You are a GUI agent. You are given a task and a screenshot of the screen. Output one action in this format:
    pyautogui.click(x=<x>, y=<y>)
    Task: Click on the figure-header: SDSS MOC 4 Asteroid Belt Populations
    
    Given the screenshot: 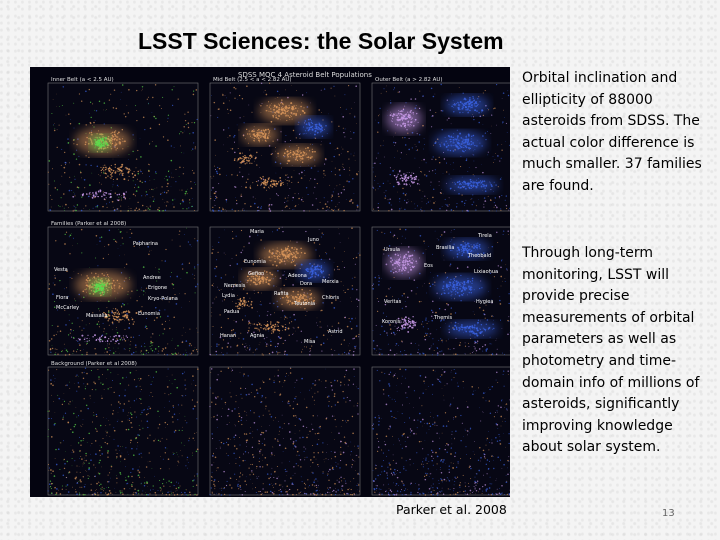 What is the action you would take?
    pyautogui.click(x=305, y=75)
    